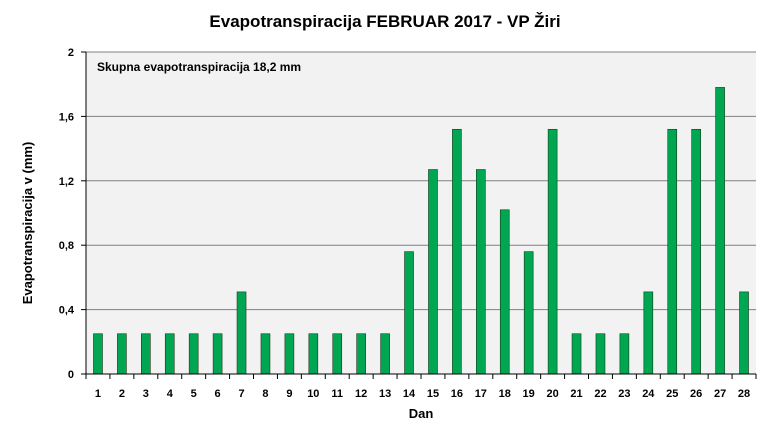 This screenshot has width=770, height=439. What do you see at coordinates (194, 394) in the screenshot?
I see `x-tick-label: 5` at bounding box center [194, 394].